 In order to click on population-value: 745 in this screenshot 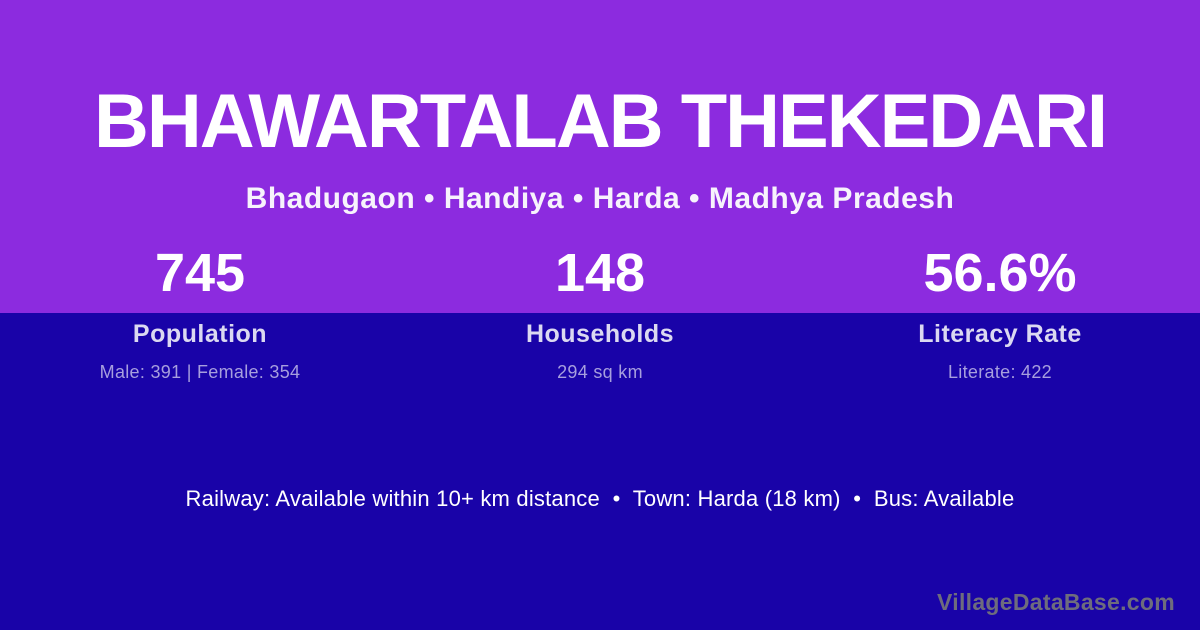, I will do `click(200, 273)`.